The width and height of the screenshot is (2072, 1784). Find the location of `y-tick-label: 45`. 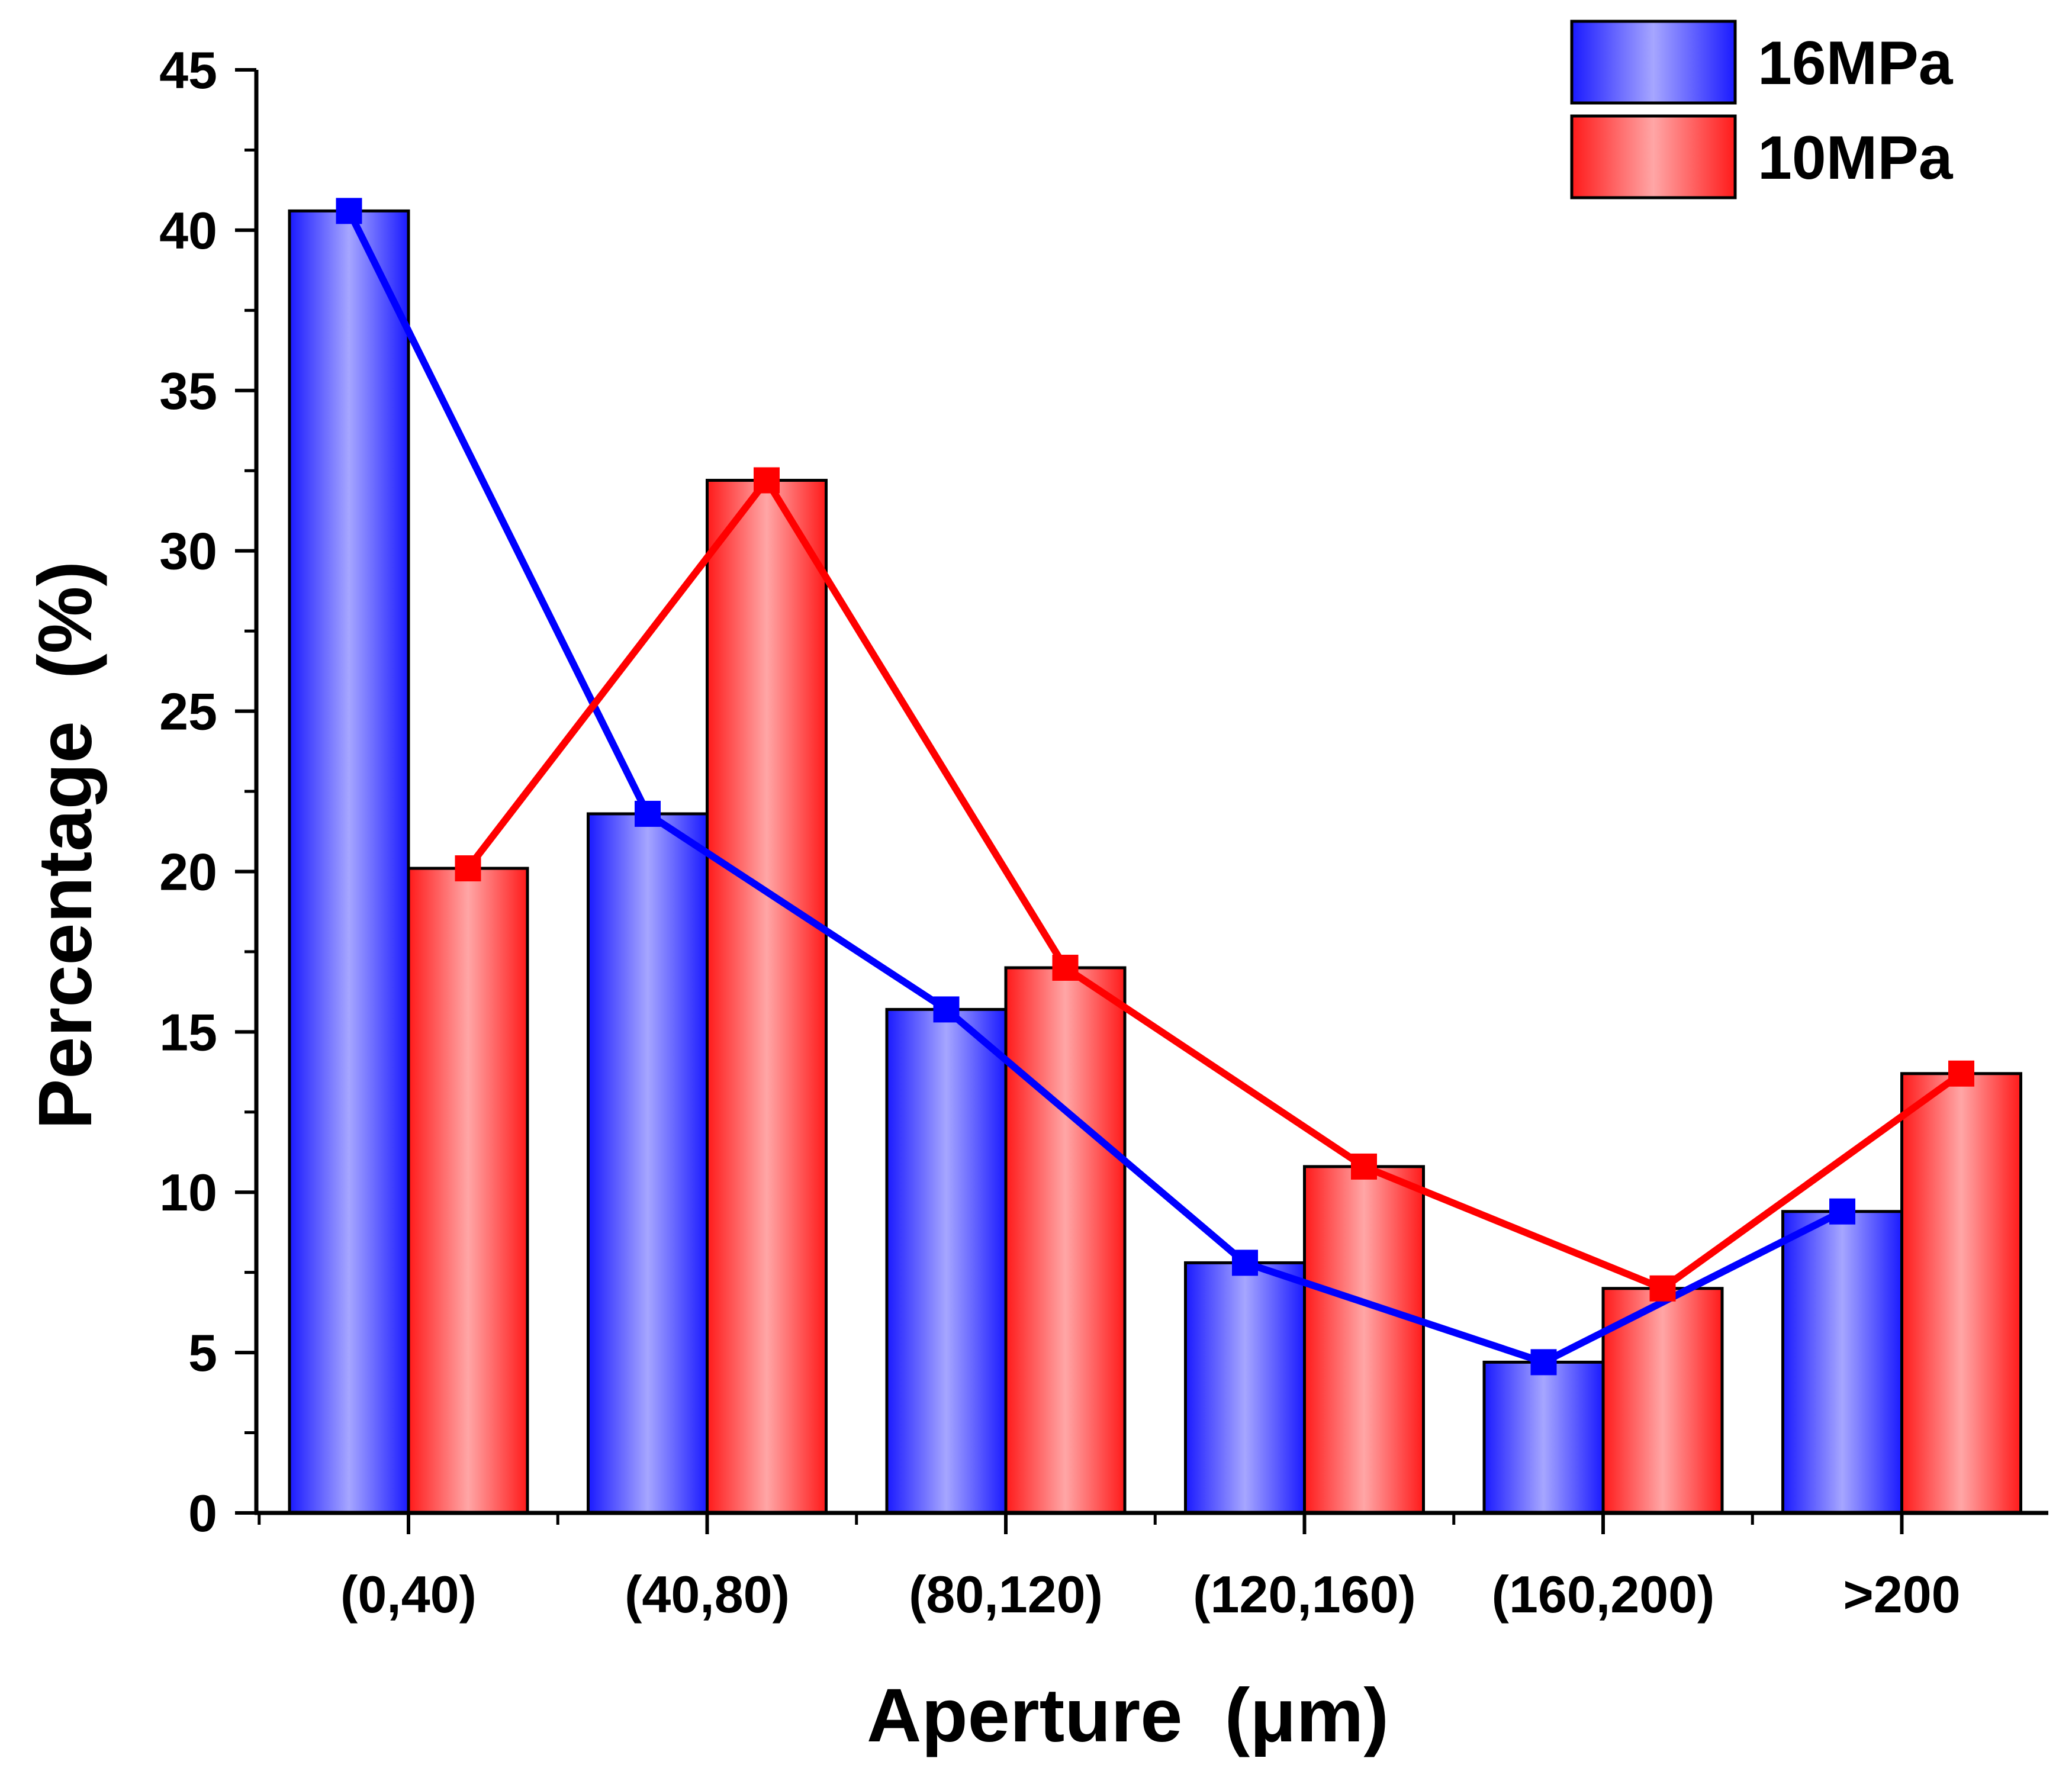

y-tick-label: 45 is located at coordinates (188, 70).